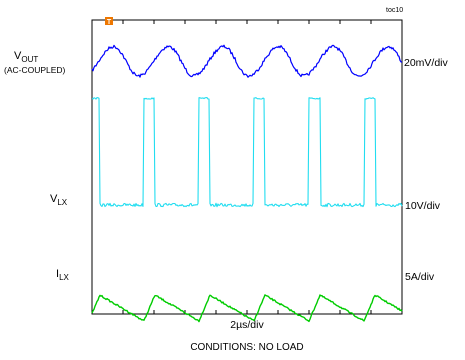 Image resolution: width=465 pixels, height=360 pixels. What do you see at coordinates (247, 325) in the screenshot?
I see `x-scale-label: 2µs/div` at bounding box center [247, 325].